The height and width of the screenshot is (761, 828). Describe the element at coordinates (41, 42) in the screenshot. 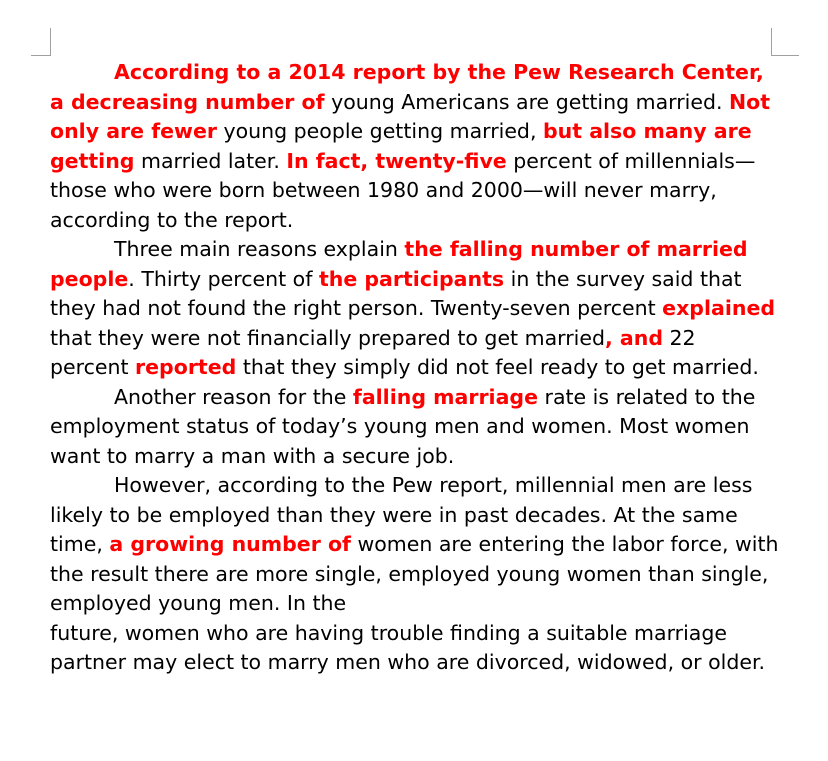

I see `crop-mark-top-left` at that location.